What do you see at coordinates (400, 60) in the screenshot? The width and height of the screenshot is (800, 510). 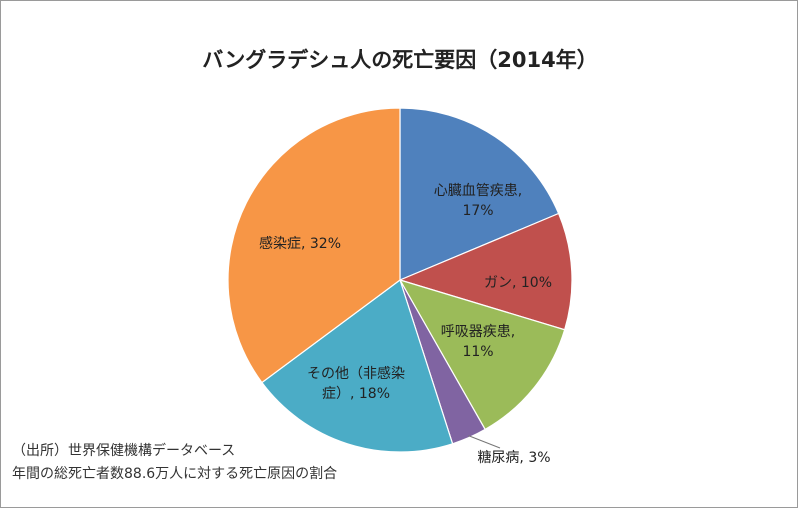 I see `chart-title: バングラデシュ人の死亡要因（2014年）` at bounding box center [400, 60].